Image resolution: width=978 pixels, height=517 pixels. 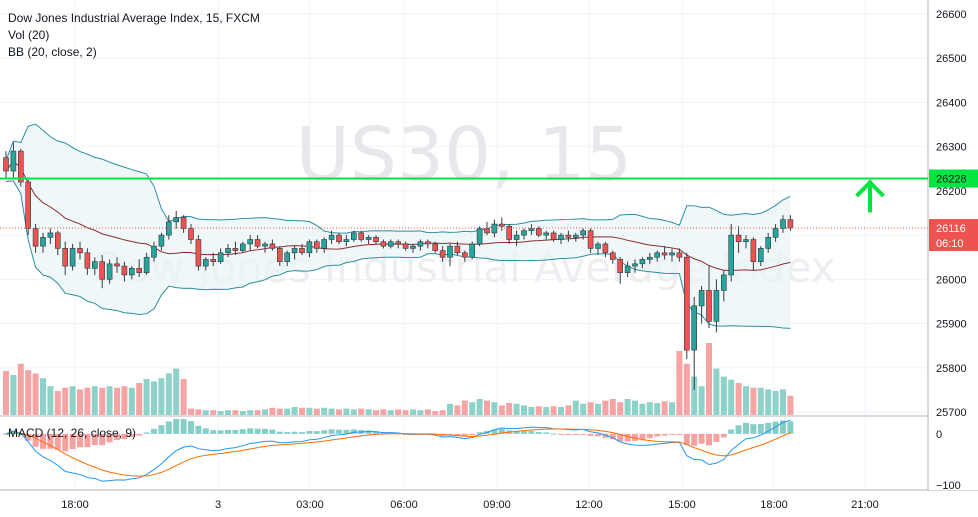 I want to click on time-tick-label: 09:00, so click(x=497, y=505).